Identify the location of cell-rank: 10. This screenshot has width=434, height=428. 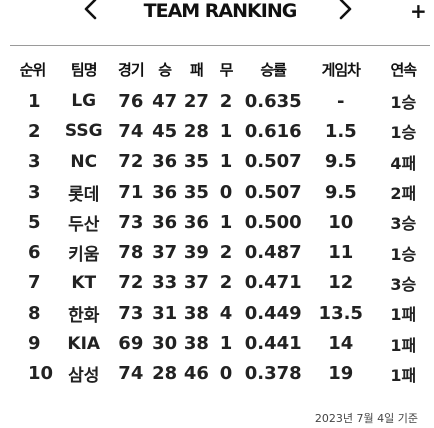
(41, 374).